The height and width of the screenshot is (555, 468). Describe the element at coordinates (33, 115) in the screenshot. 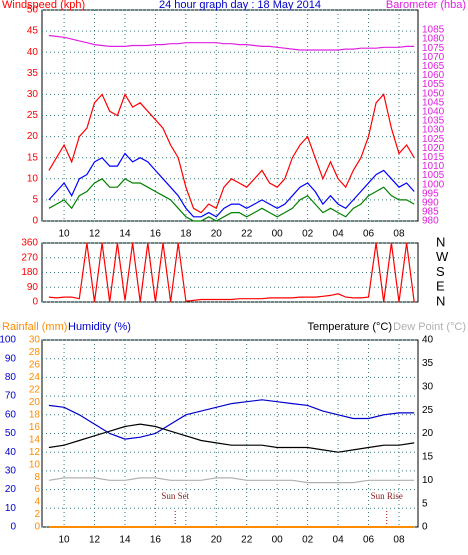

I see `y-tick-label: 25` at that location.